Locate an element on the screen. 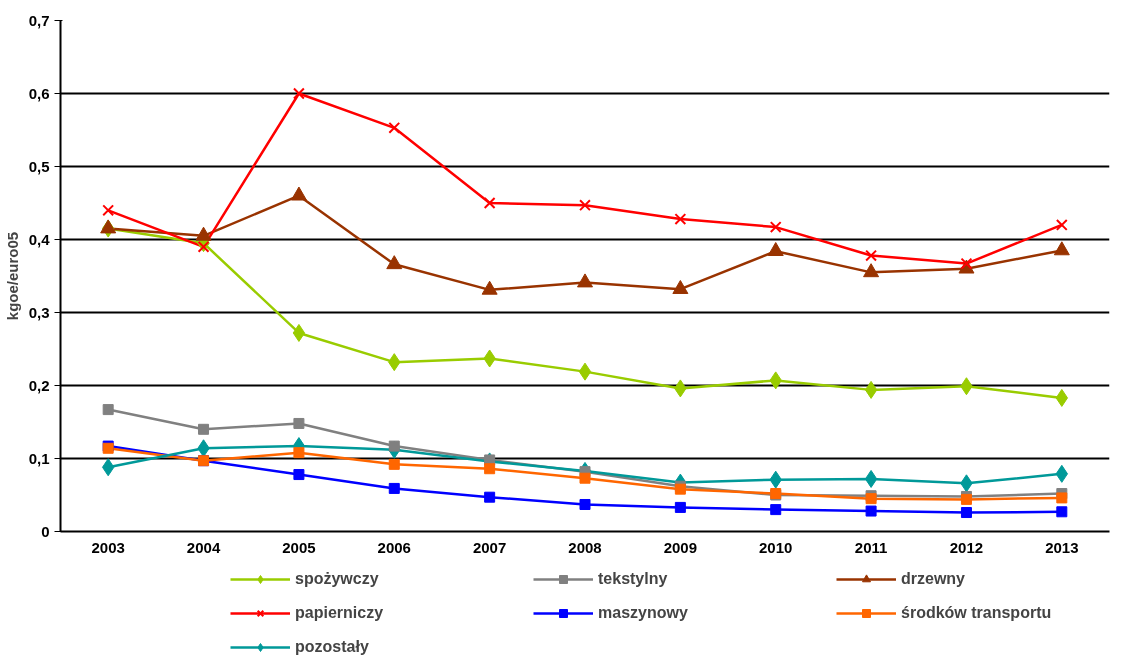  y-axis-title: kgoe/euro05 is located at coordinates (12, 276).